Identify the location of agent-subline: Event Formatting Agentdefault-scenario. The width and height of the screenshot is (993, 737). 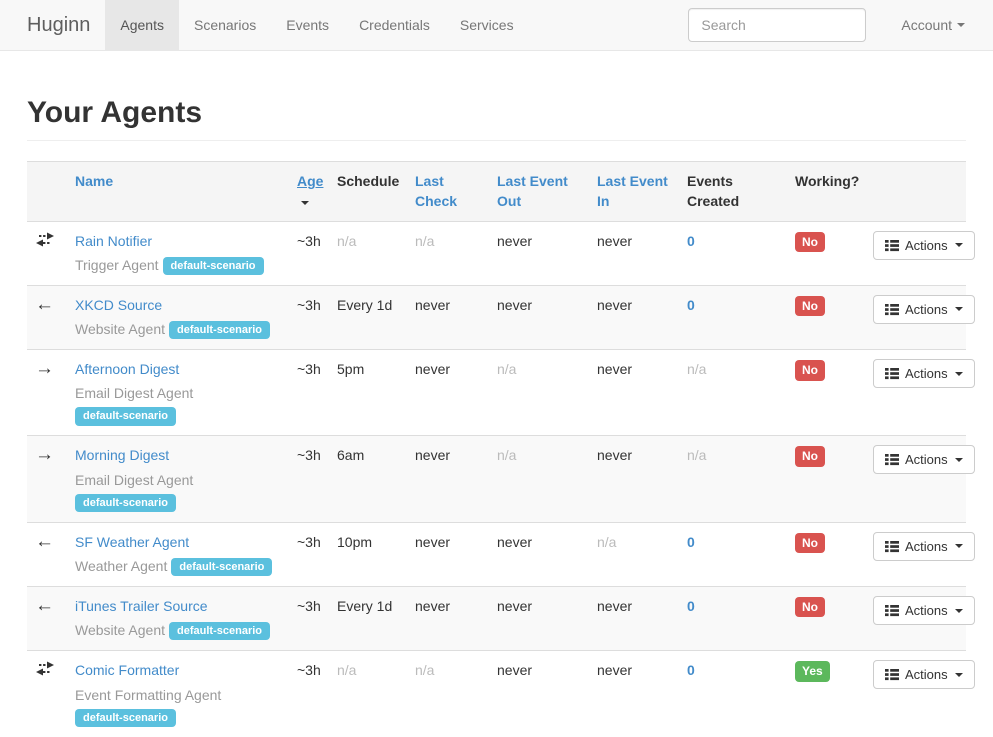
(178, 706).